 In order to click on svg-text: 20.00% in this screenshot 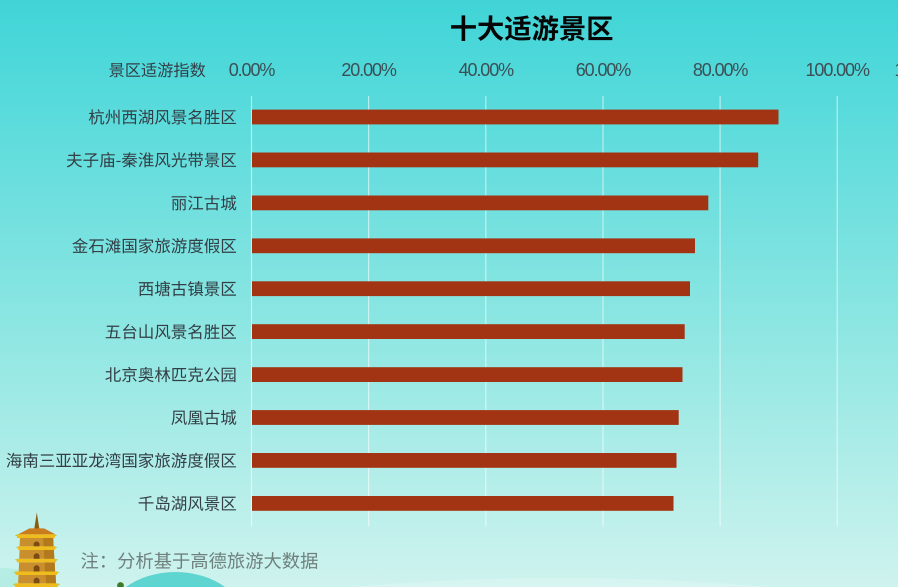, I will do `click(369, 70)`.